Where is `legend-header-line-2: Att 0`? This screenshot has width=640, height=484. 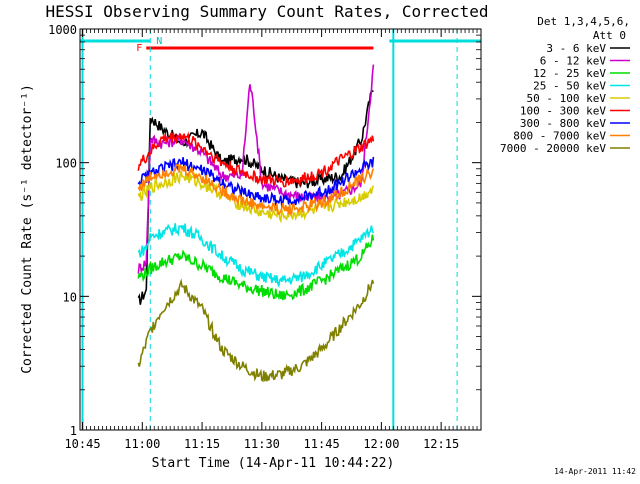
legend-header-line-2: Att 0 is located at coordinates (609, 35).